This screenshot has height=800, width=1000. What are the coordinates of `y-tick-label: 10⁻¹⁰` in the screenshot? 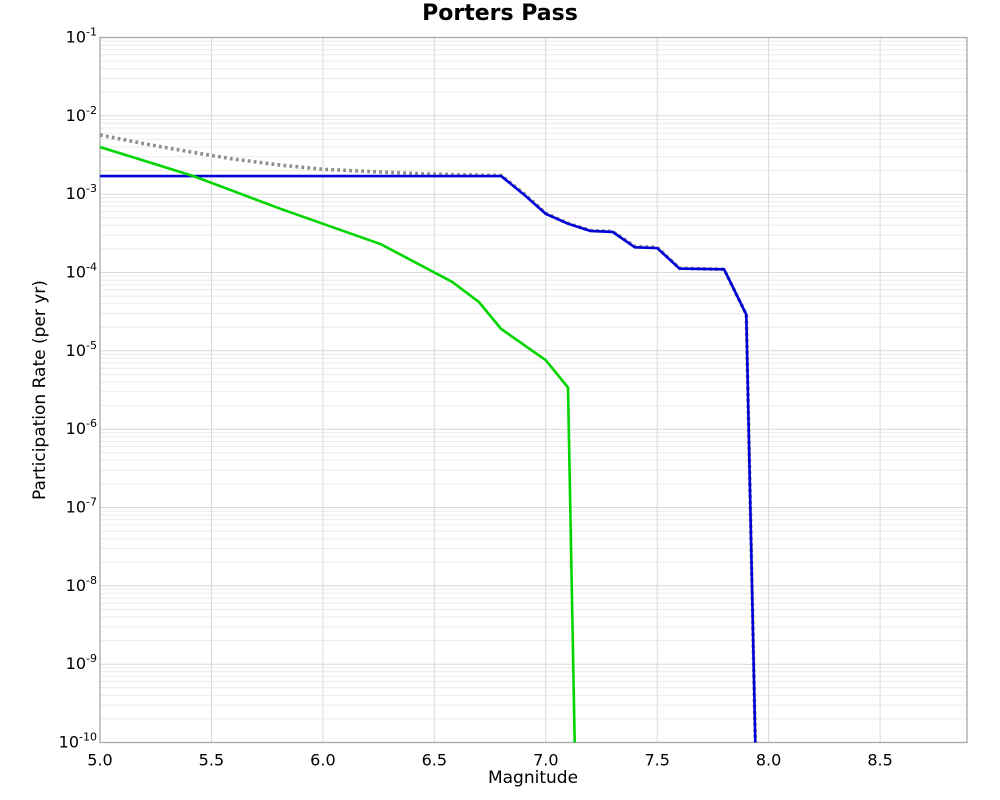 It's located at (78, 741).